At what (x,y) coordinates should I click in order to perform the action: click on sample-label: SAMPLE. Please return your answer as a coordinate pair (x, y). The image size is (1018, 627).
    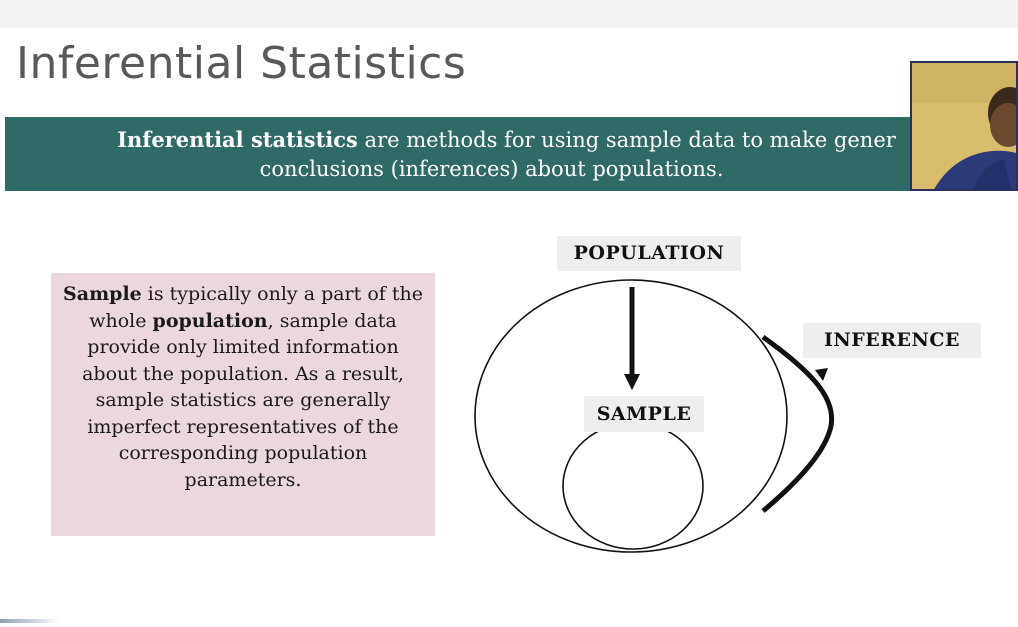
    Looking at the image, I should click on (644, 414).